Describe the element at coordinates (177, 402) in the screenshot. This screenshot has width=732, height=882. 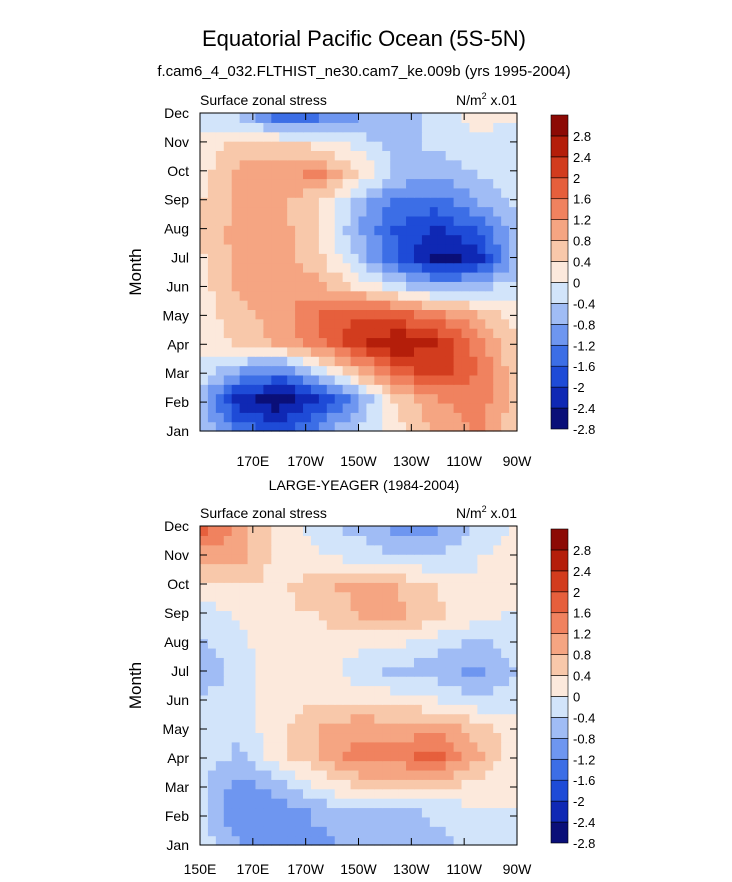
I see `y-tick-label: Feb` at that location.